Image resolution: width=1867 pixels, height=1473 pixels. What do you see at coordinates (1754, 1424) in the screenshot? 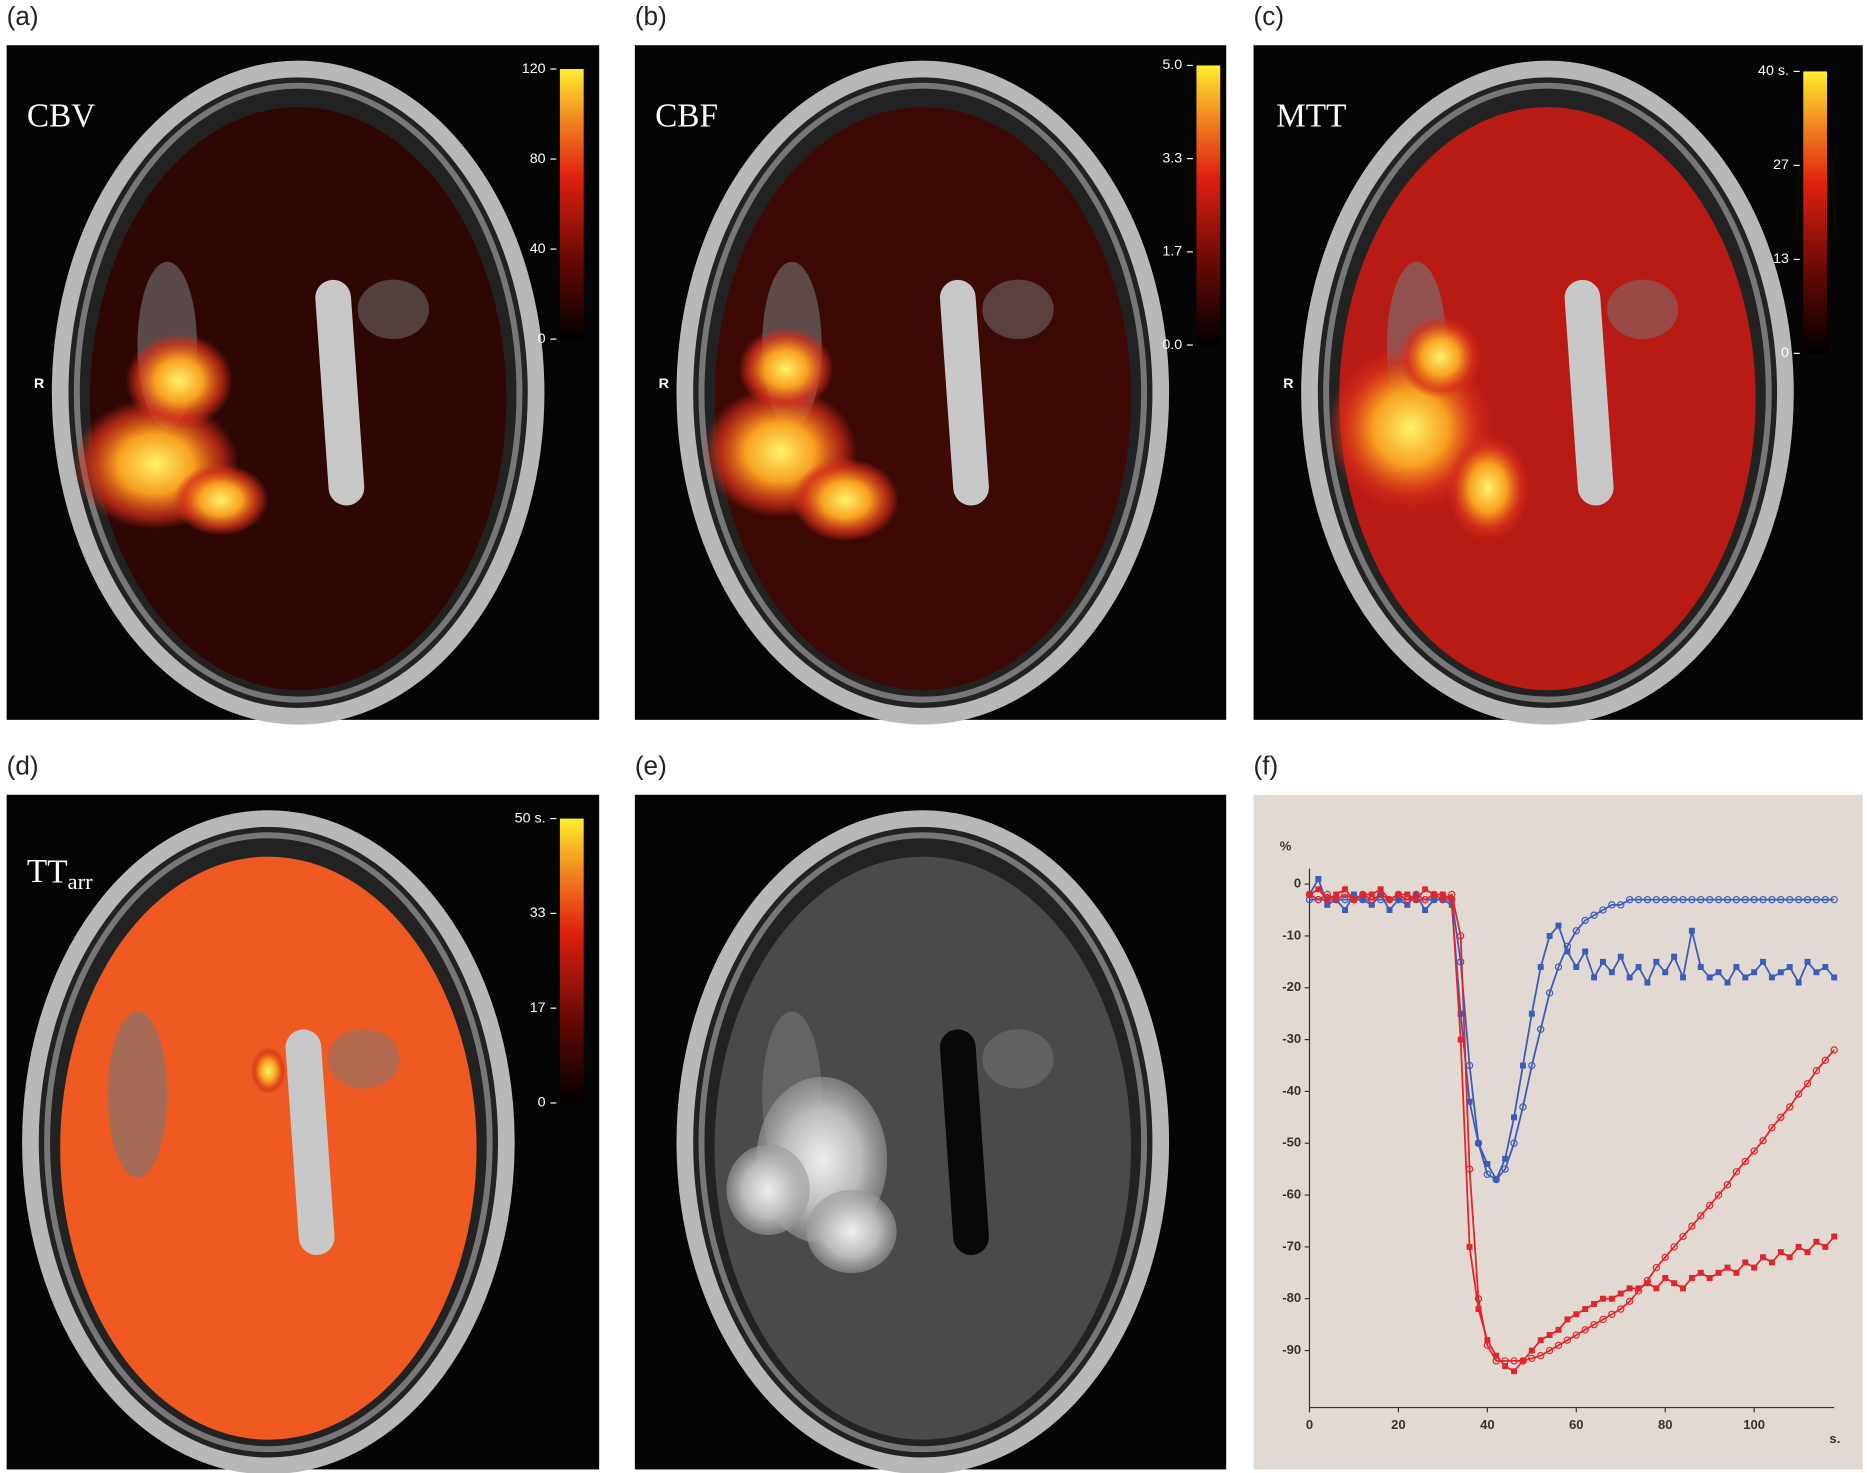
I see `x-tick-label: 100` at bounding box center [1754, 1424].